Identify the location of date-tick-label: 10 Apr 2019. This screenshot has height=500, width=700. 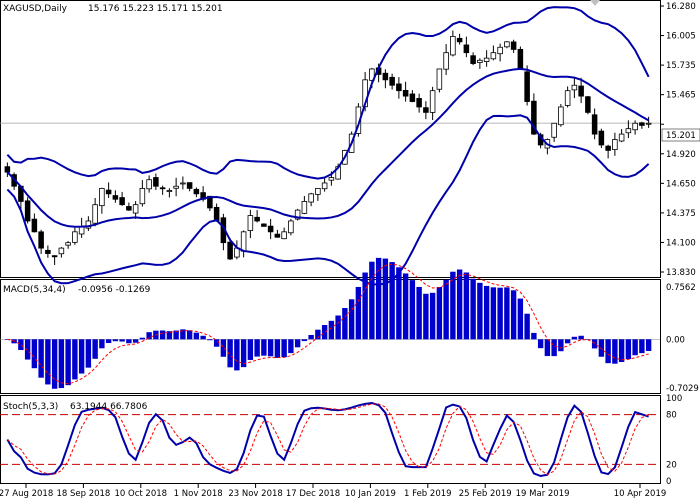
(640, 494).